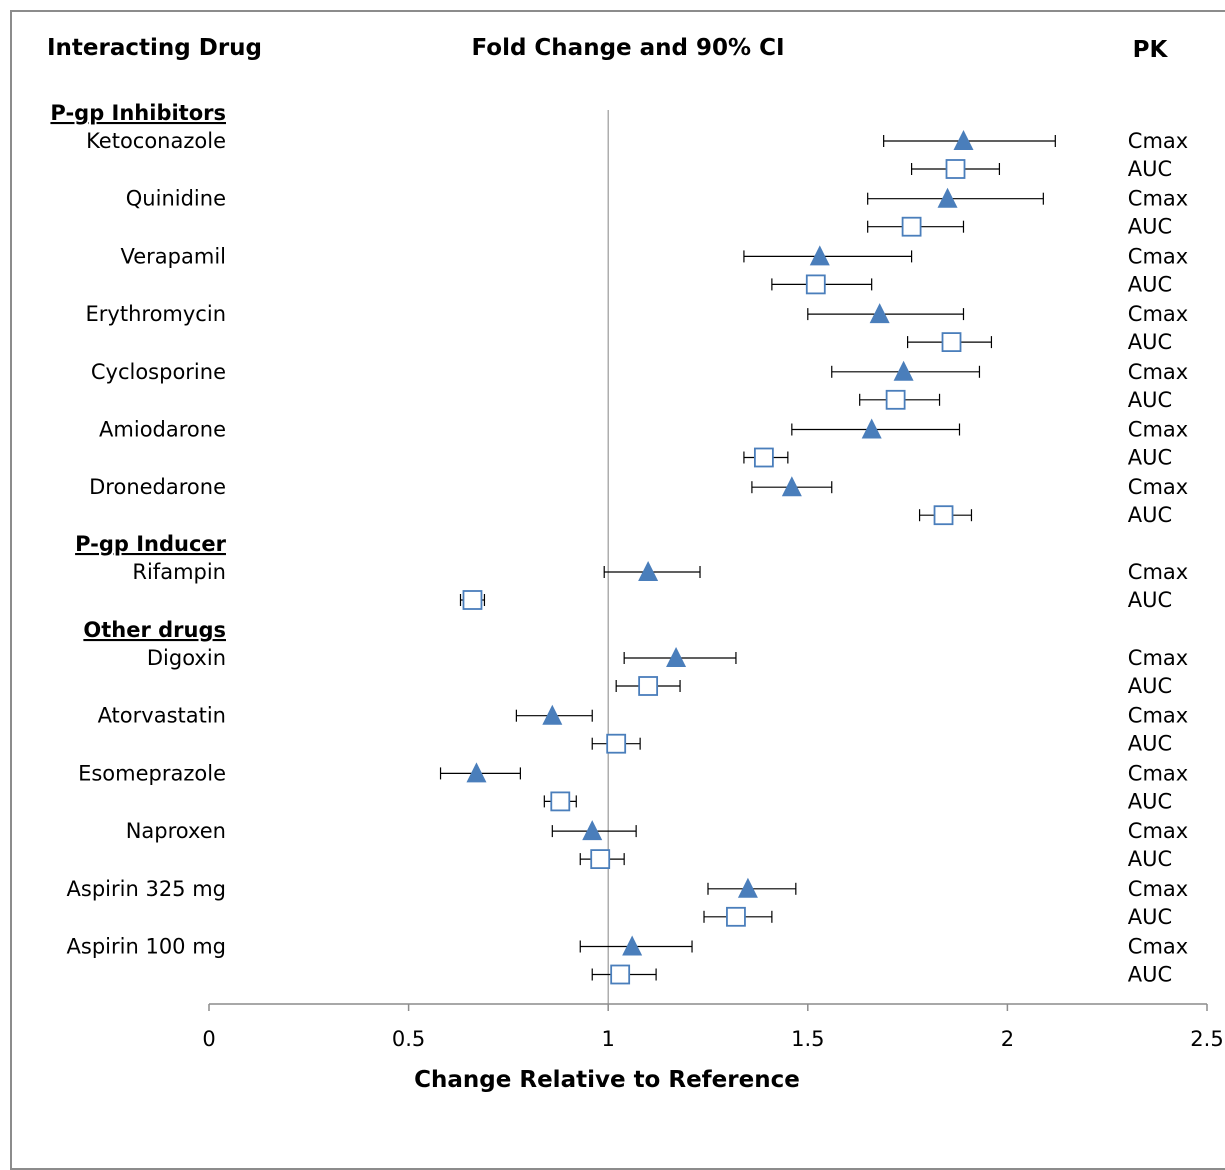 This screenshot has height=1170, width=1225. What do you see at coordinates (146, 947) in the screenshot?
I see `drug-label: Aspirin 100 mg` at bounding box center [146, 947].